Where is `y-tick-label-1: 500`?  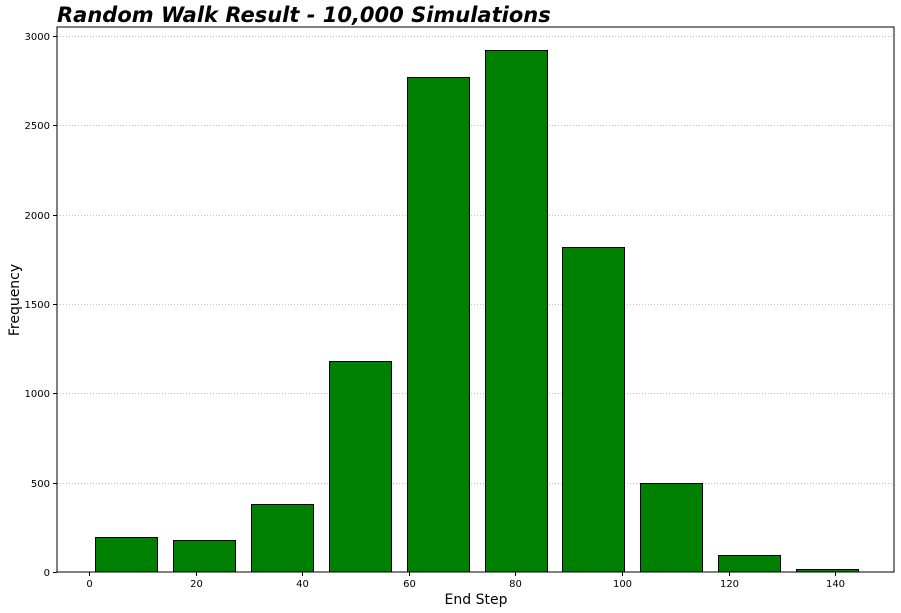 y-tick-label-1: 500 is located at coordinates (40, 484).